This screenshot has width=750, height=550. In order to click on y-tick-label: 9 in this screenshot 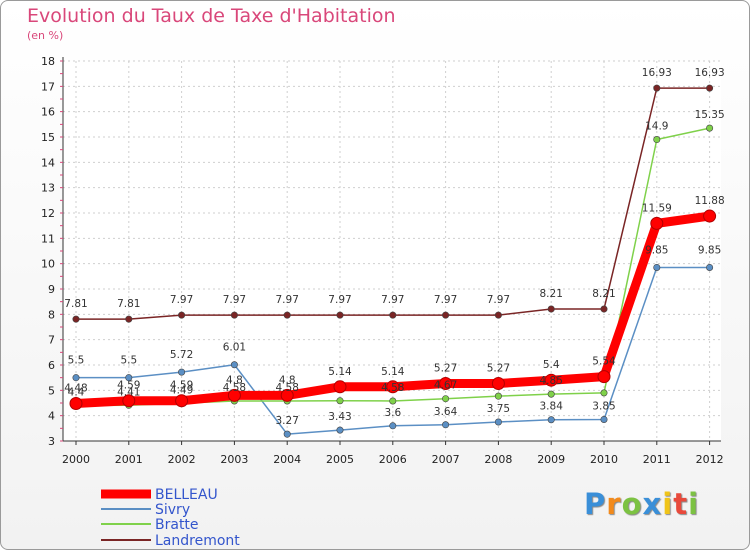, I will do `click(51, 289)`.